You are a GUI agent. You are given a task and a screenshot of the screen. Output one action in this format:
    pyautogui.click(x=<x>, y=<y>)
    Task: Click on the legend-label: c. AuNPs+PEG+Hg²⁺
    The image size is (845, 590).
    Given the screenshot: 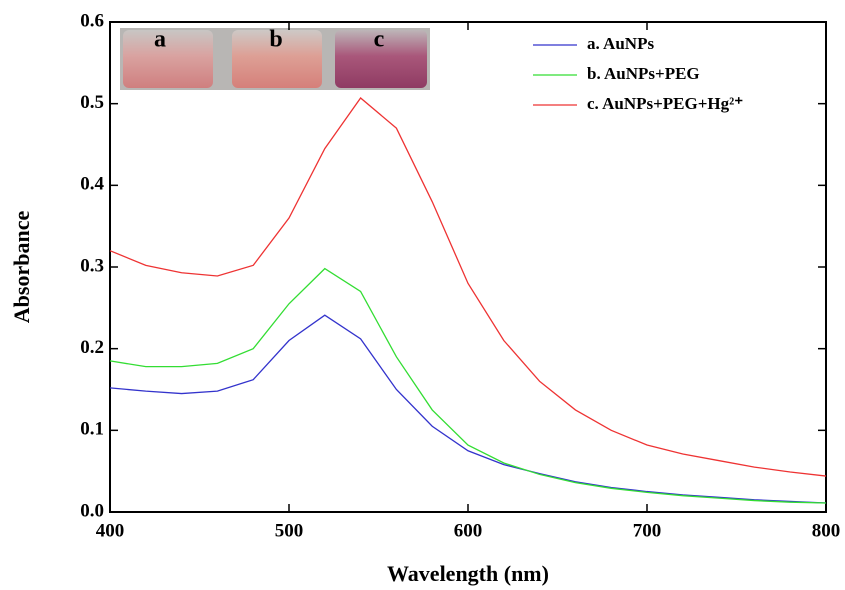 What is the action you would take?
    pyautogui.click(x=665, y=103)
    